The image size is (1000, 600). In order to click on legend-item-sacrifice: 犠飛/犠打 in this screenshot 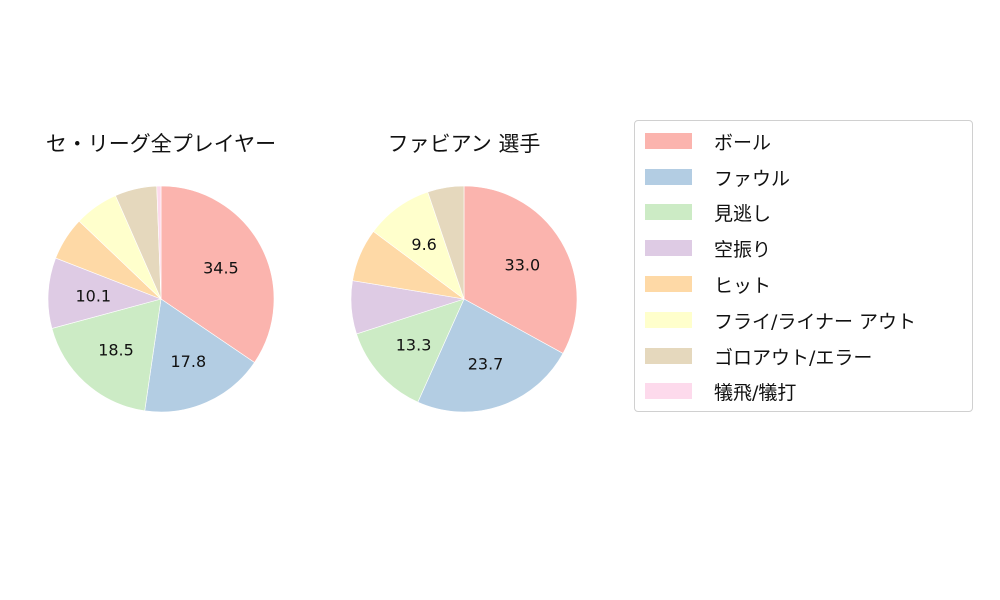, I will do `click(720, 391)`.